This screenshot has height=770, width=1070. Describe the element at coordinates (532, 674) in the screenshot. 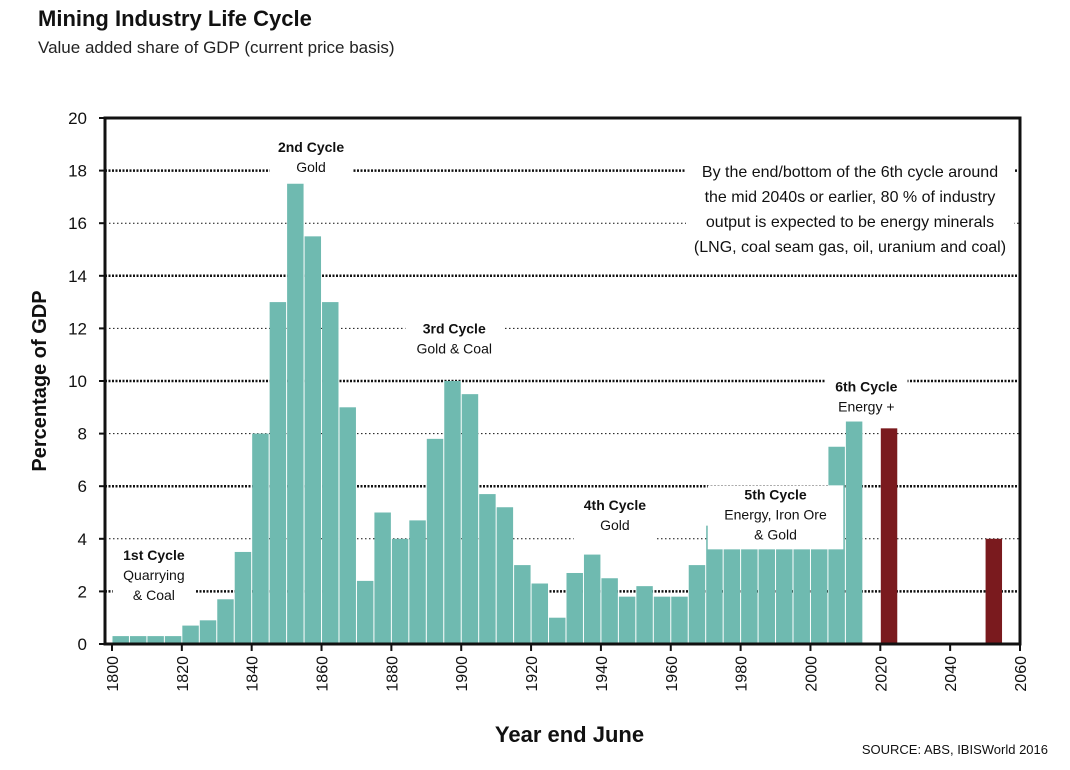

I see `x-tick-label: 1920` at that location.